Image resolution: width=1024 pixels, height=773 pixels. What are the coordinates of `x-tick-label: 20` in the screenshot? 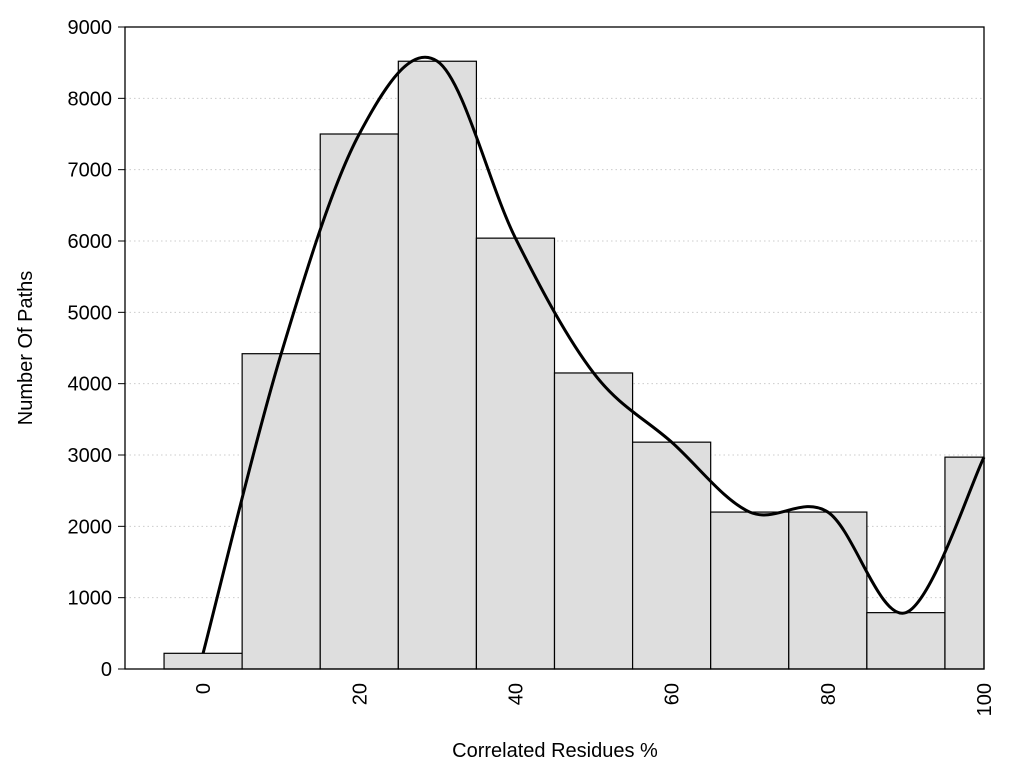 It's located at (360, 694).